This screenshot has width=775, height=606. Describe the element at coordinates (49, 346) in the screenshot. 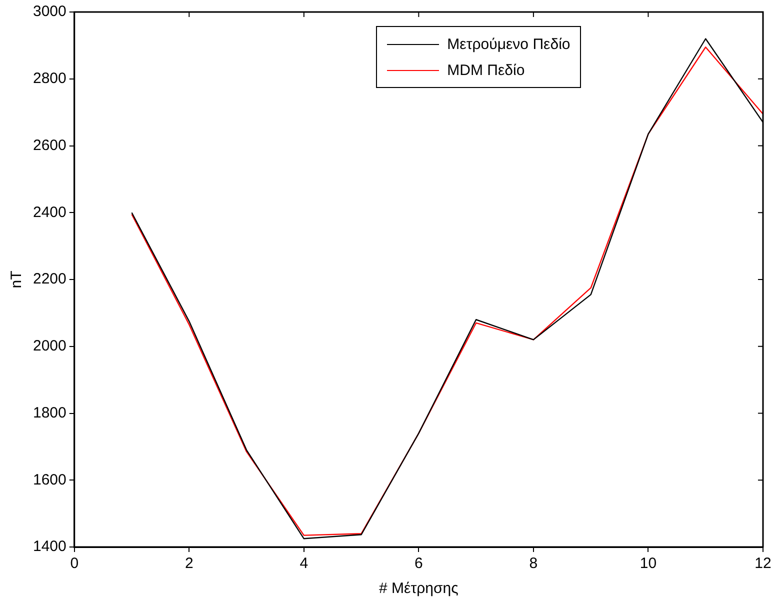

I see `y-tick-label: 2000` at that location.